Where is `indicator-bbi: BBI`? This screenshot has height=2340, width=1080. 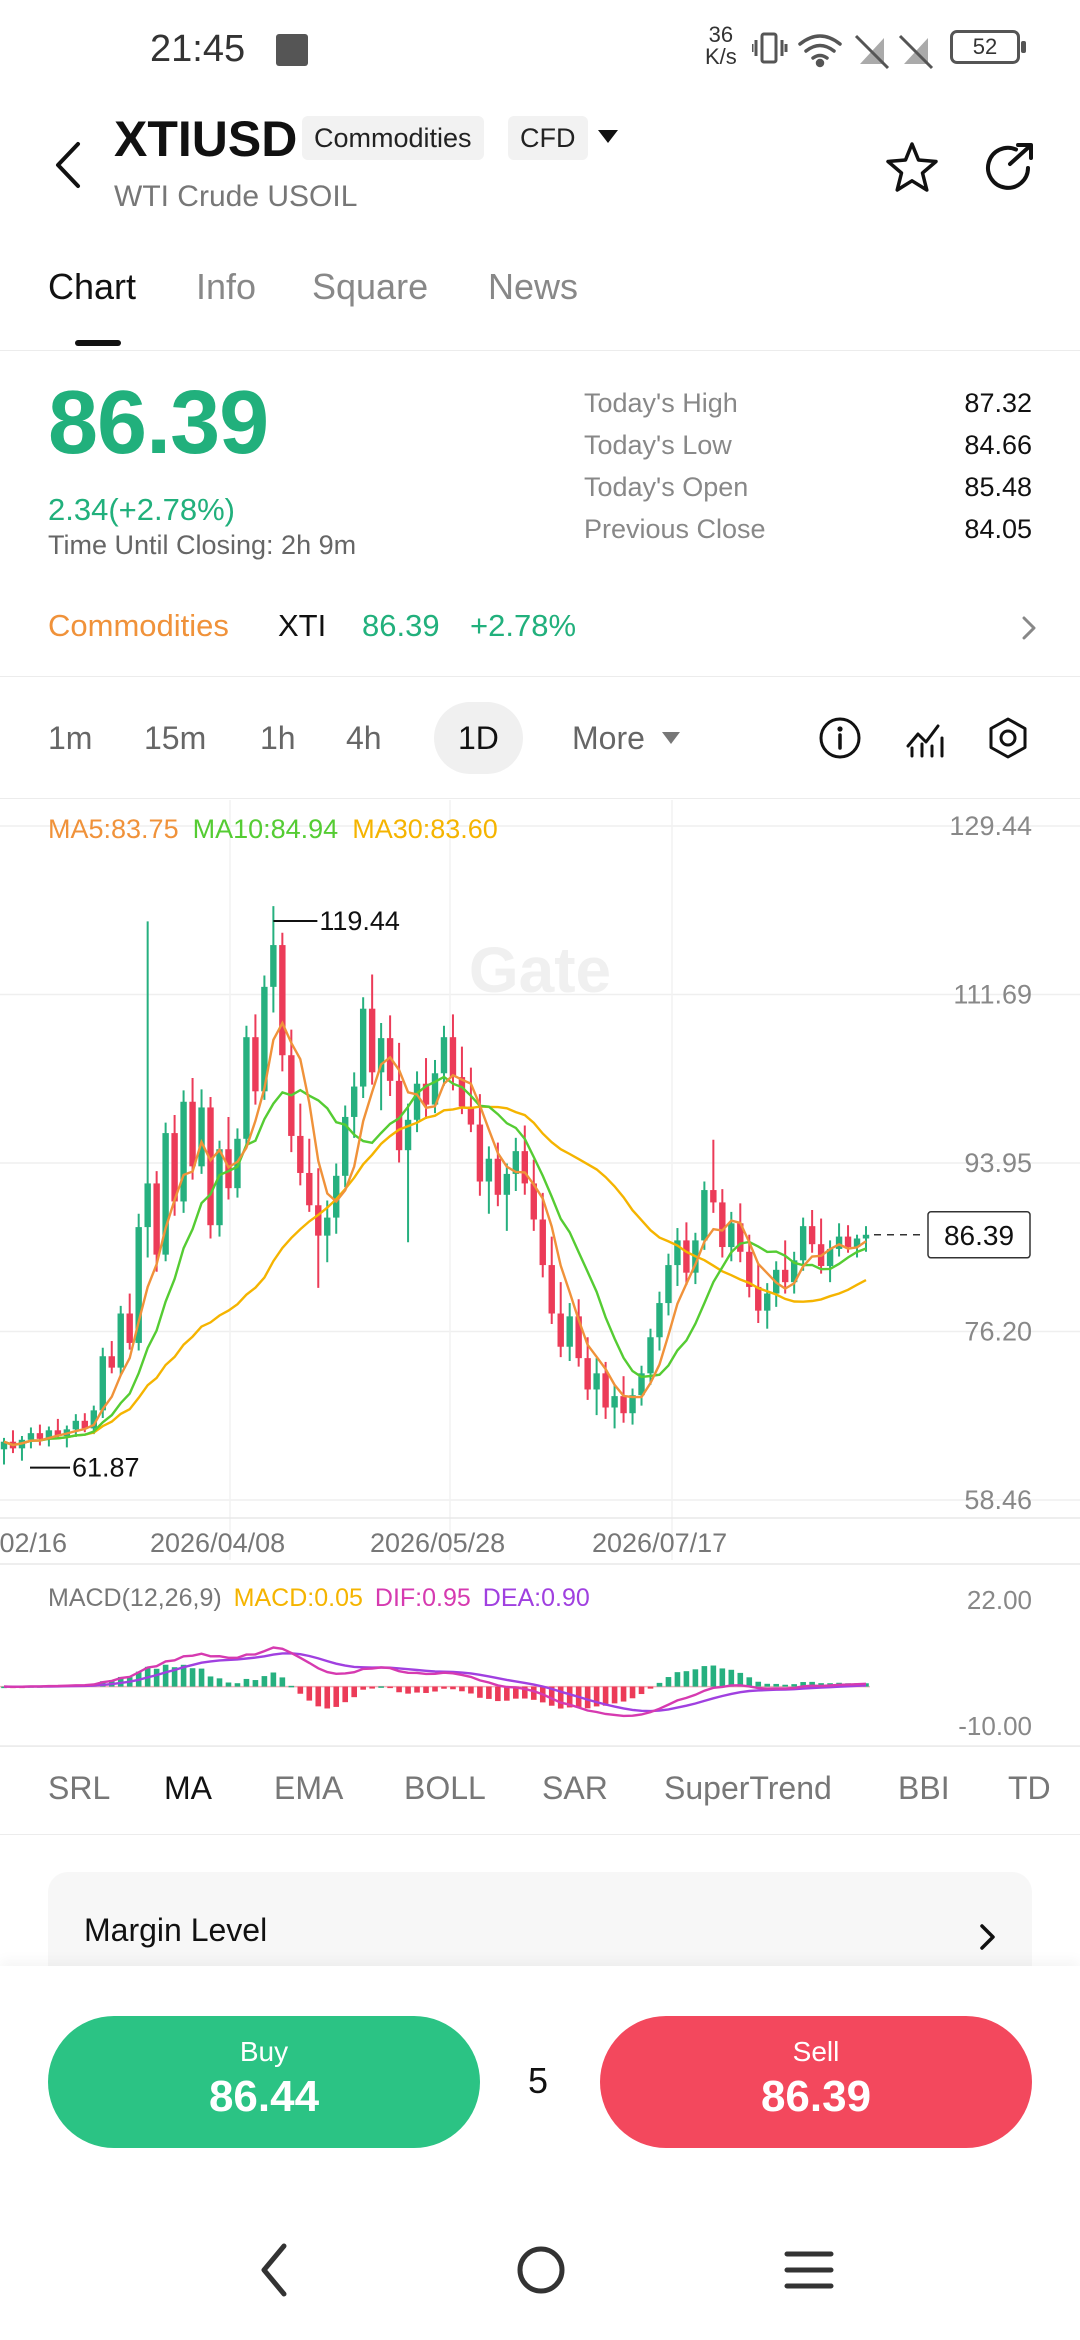
indicator-bbi: BBI is located at coordinates (924, 1788).